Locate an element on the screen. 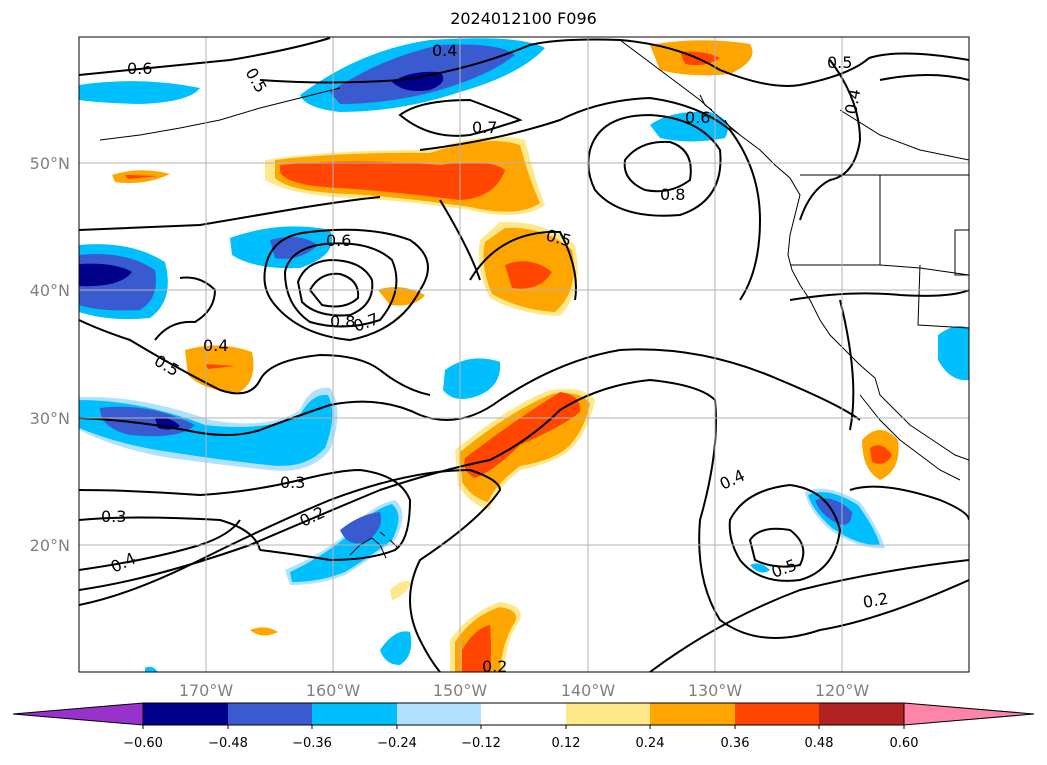 This screenshot has width=1047, height=765. colorbar-tick-label: −0.36 is located at coordinates (312, 743).